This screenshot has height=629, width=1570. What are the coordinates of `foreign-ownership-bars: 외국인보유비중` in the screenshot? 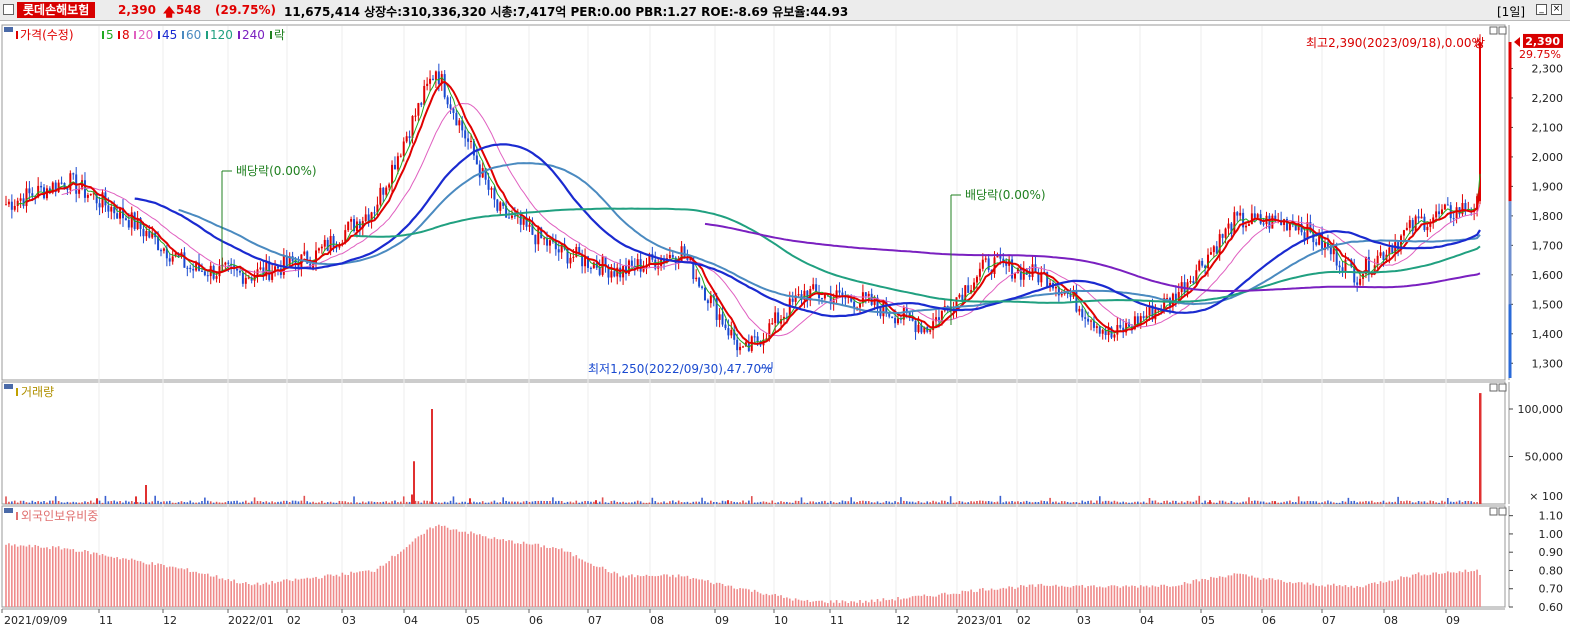 It's located at (743, 558).